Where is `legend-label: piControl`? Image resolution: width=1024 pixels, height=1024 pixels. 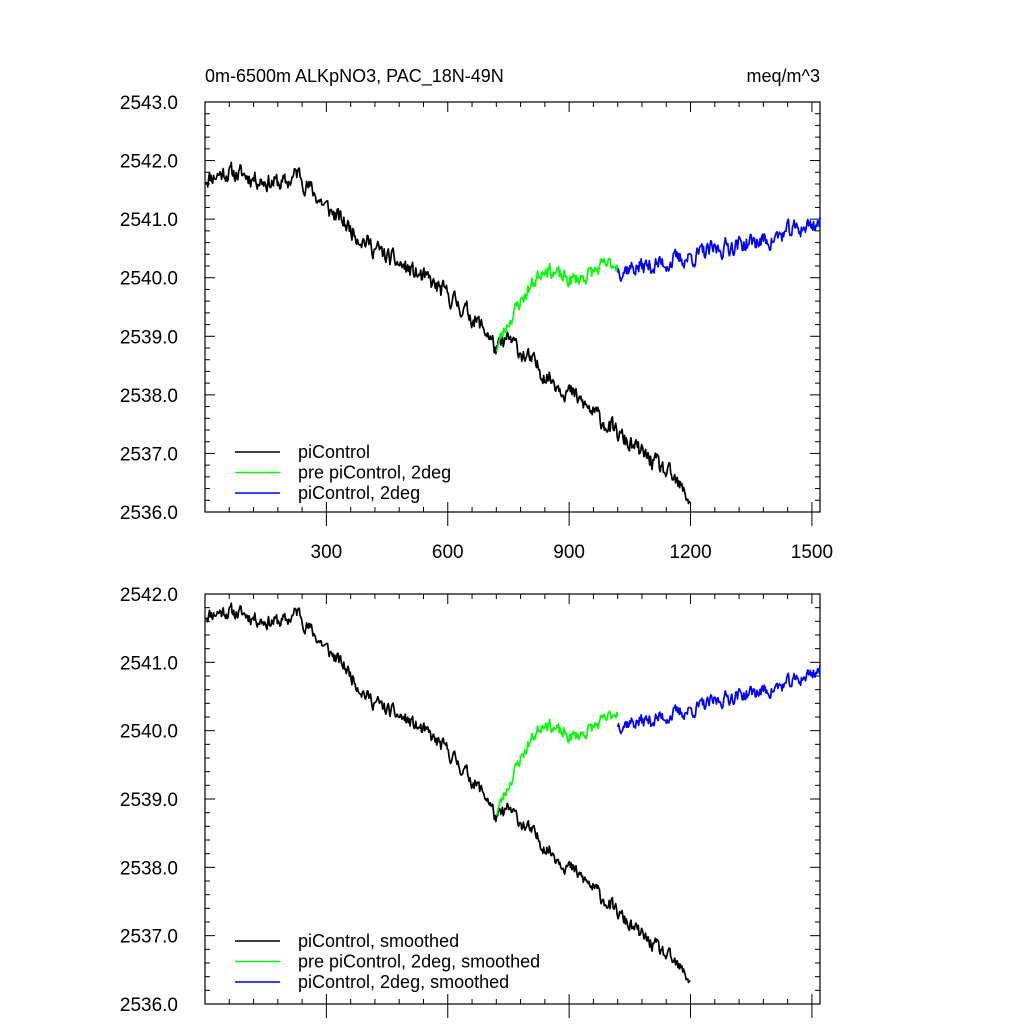 legend-label: piControl is located at coordinates (334, 452).